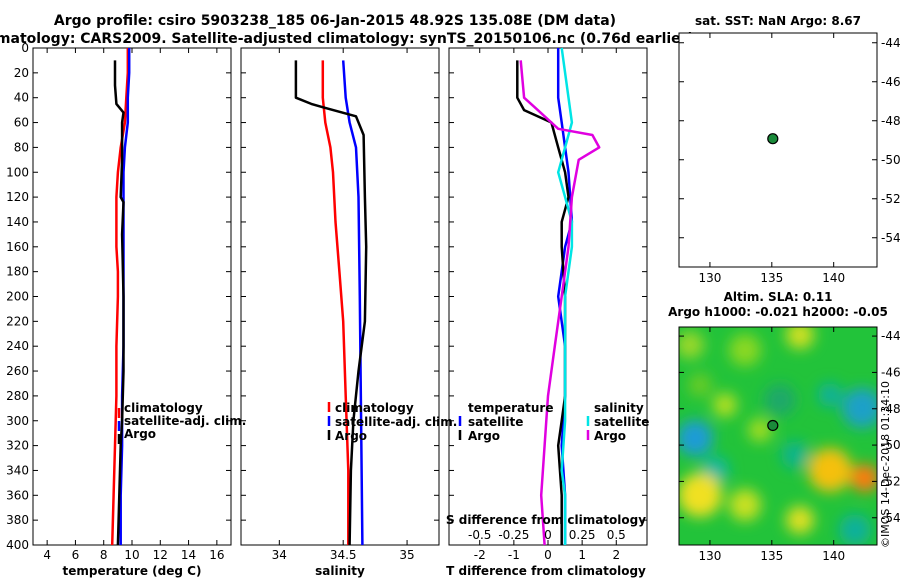  Describe the element at coordinates (17, 396) in the screenshot. I see `y-tick-label: 280` at that location.